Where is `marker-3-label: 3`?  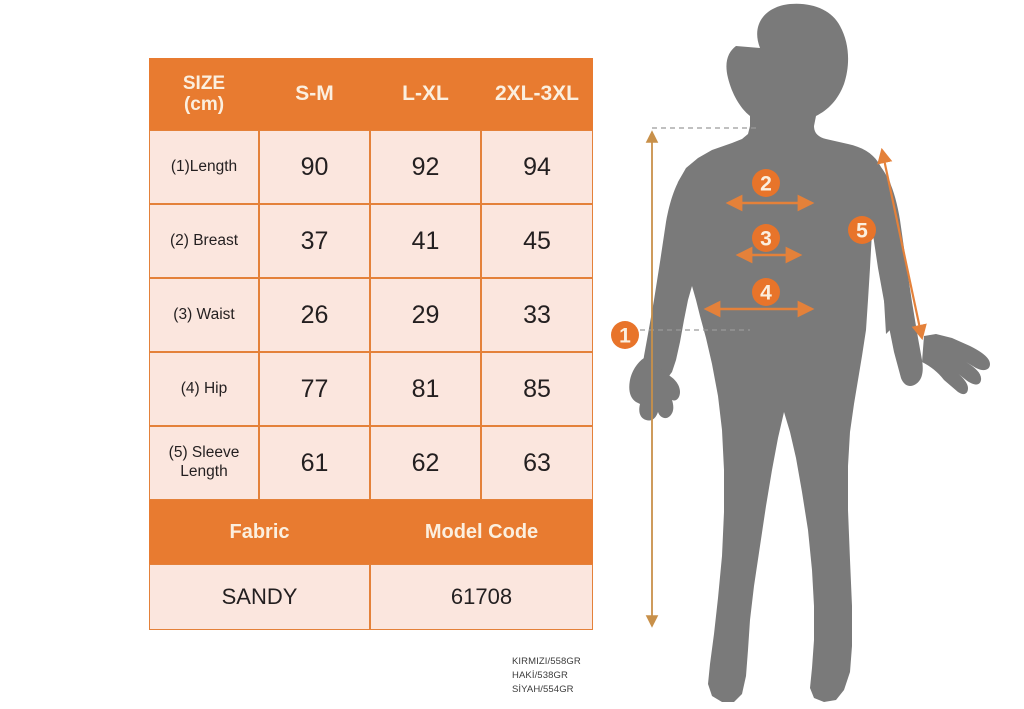 marker-3-label: 3 is located at coordinates (766, 239).